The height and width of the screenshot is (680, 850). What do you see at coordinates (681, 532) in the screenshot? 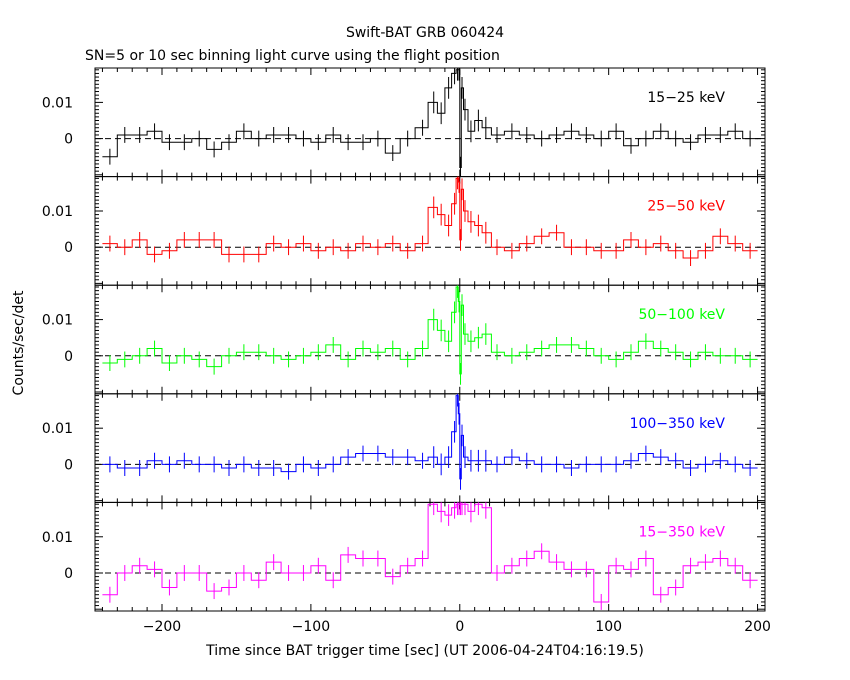
I see `panel-label: 15−350 keV` at bounding box center [681, 532].